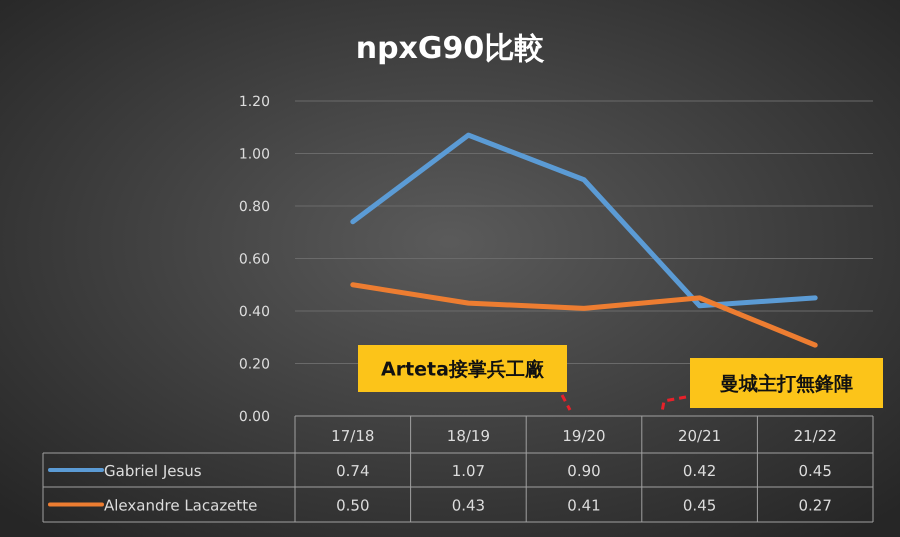  I want to click on y-tick-label: 0.40, so click(254, 312).